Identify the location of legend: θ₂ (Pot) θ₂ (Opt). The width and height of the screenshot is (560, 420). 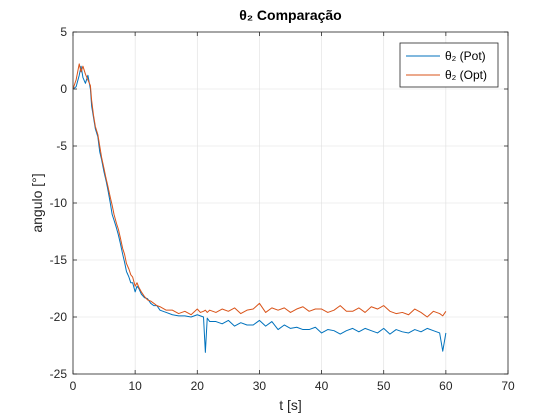
(449, 65).